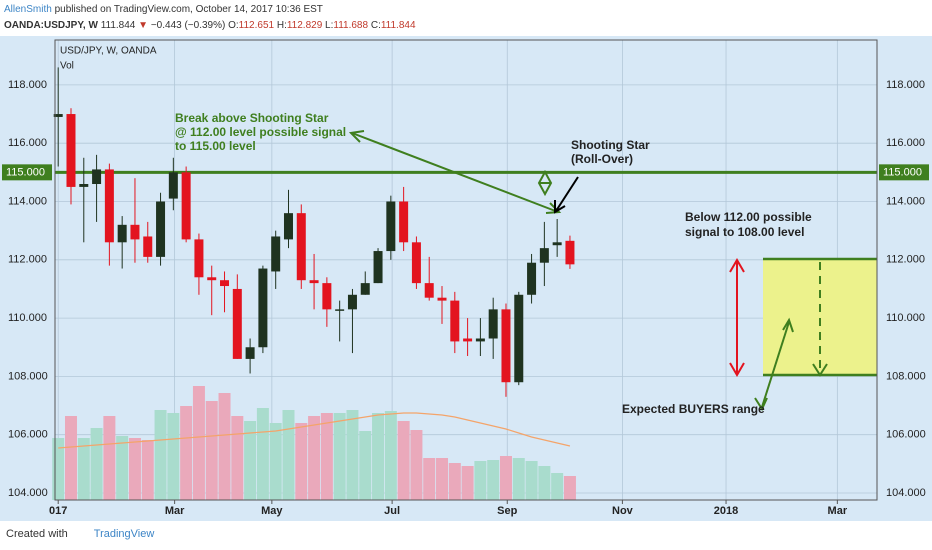 This screenshot has width=932, height=550. I want to click on o: 112.651, so click(256, 25).